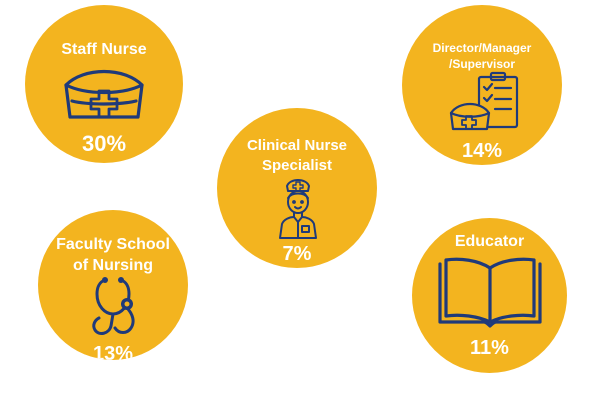  Describe the element at coordinates (104, 94) in the screenshot. I see `nurse-cap-icon` at that location.